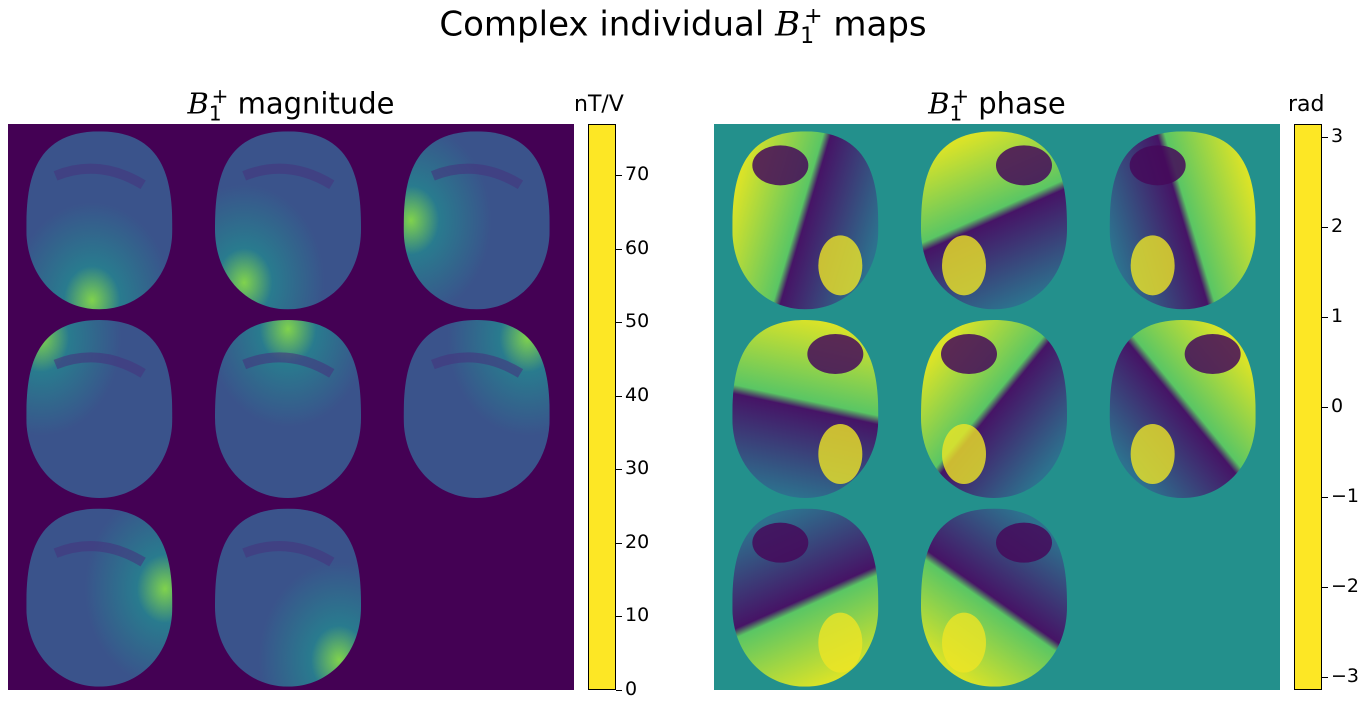 The image size is (1366, 709). I want to click on colorbar-tick-label: 1, so click(1337, 316).